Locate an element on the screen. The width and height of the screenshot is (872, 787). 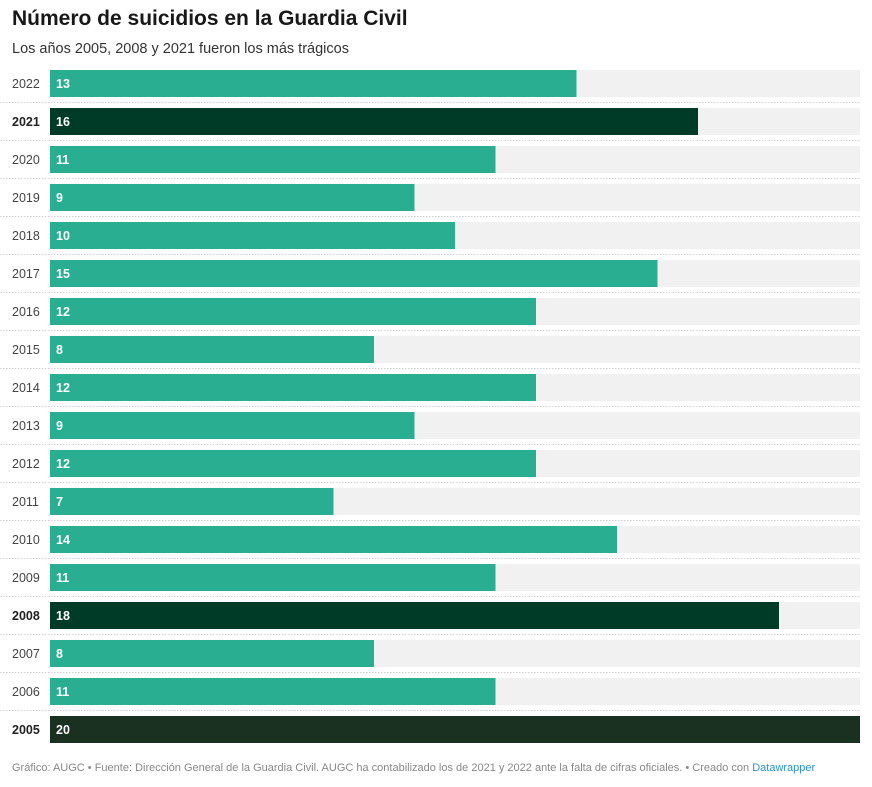
bar-2010 is located at coordinates (333, 539).